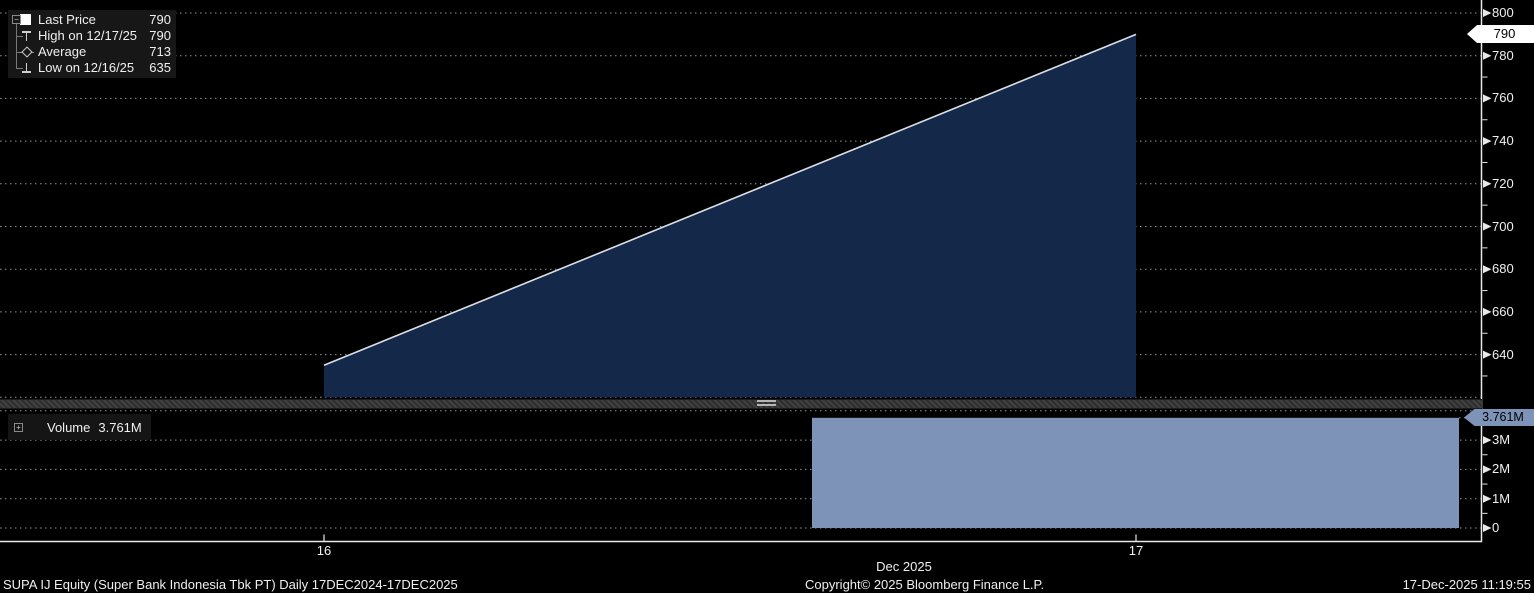  What do you see at coordinates (26, 68) in the screenshot?
I see `low-whisker-icon` at bounding box center [26, 68].